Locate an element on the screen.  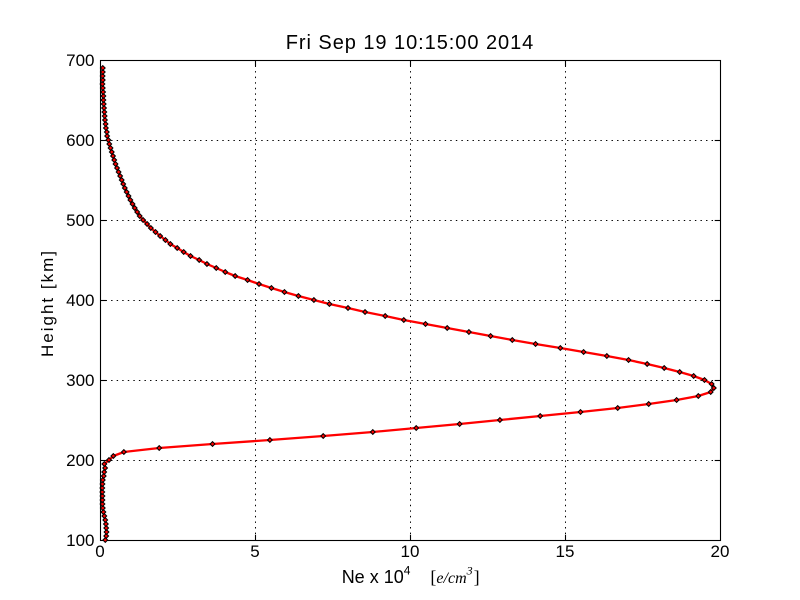
svg-text: Height [km] is located at coordinates (47, 303).